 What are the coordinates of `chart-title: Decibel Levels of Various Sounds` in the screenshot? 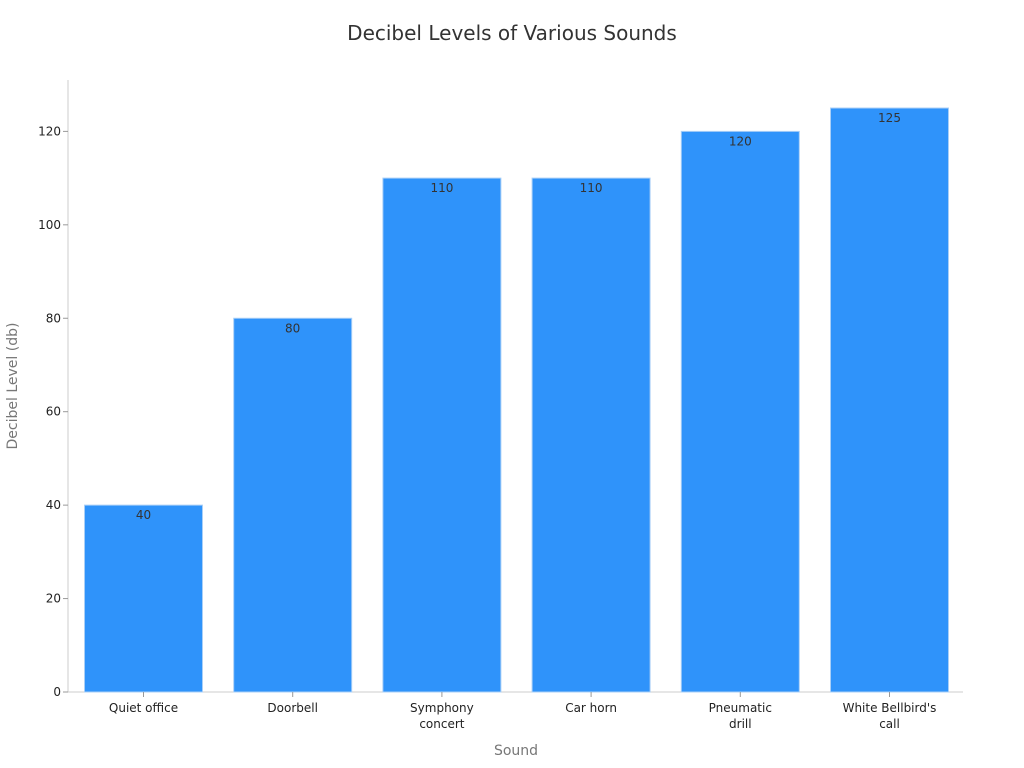 It's located at (512, 33).